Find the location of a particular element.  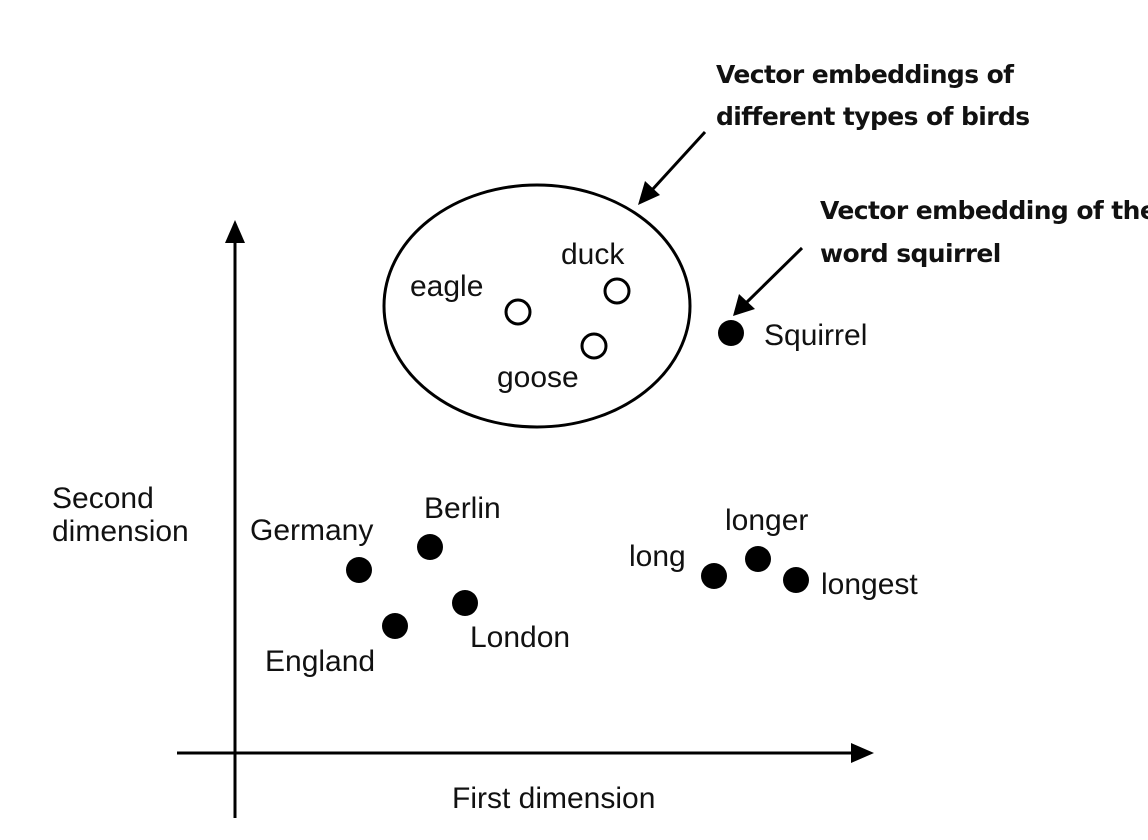

point-england is located at coordinates (395, 626).